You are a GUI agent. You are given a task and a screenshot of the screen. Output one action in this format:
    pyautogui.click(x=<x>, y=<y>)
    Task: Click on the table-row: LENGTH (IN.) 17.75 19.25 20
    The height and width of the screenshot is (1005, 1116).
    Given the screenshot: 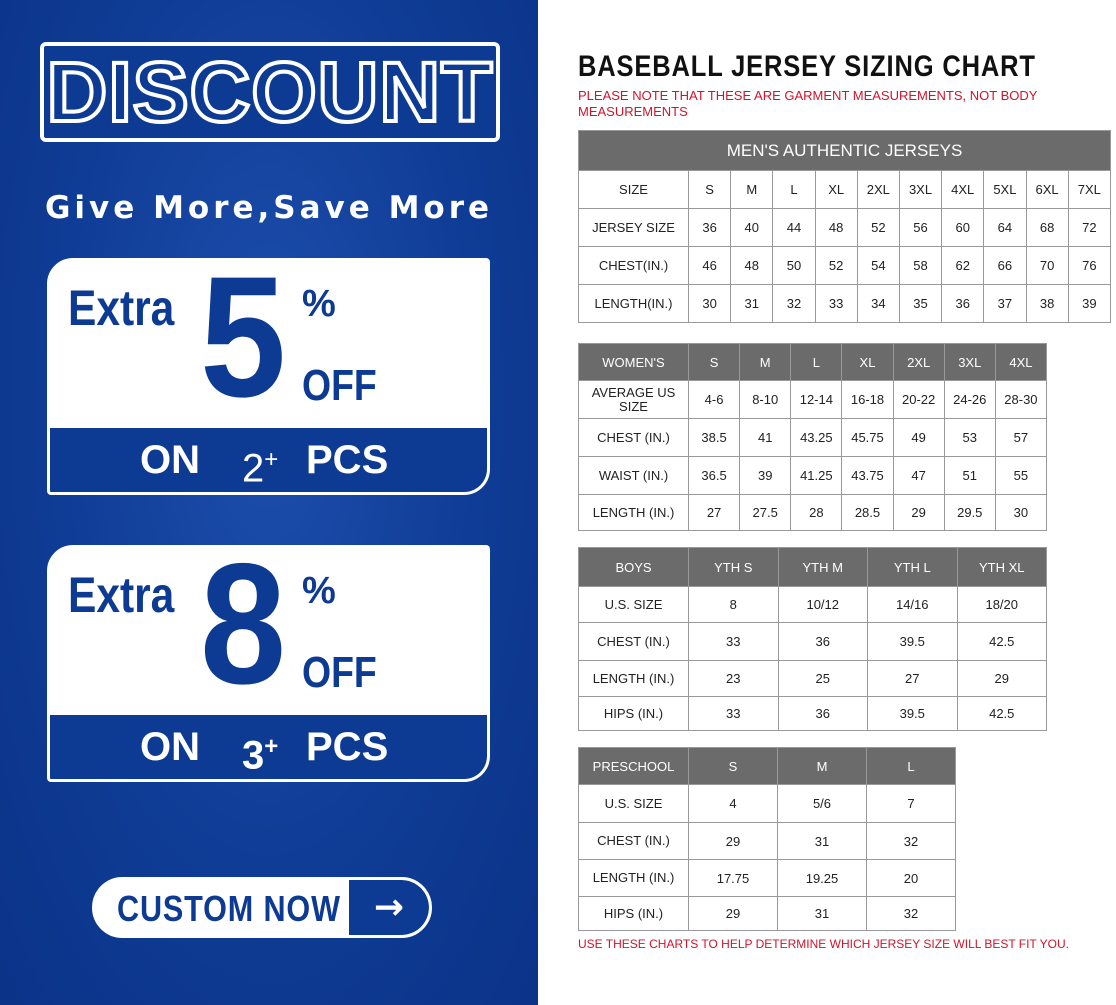 What is the action you would take?
    pyautogui.click(x=767, y=878)
    